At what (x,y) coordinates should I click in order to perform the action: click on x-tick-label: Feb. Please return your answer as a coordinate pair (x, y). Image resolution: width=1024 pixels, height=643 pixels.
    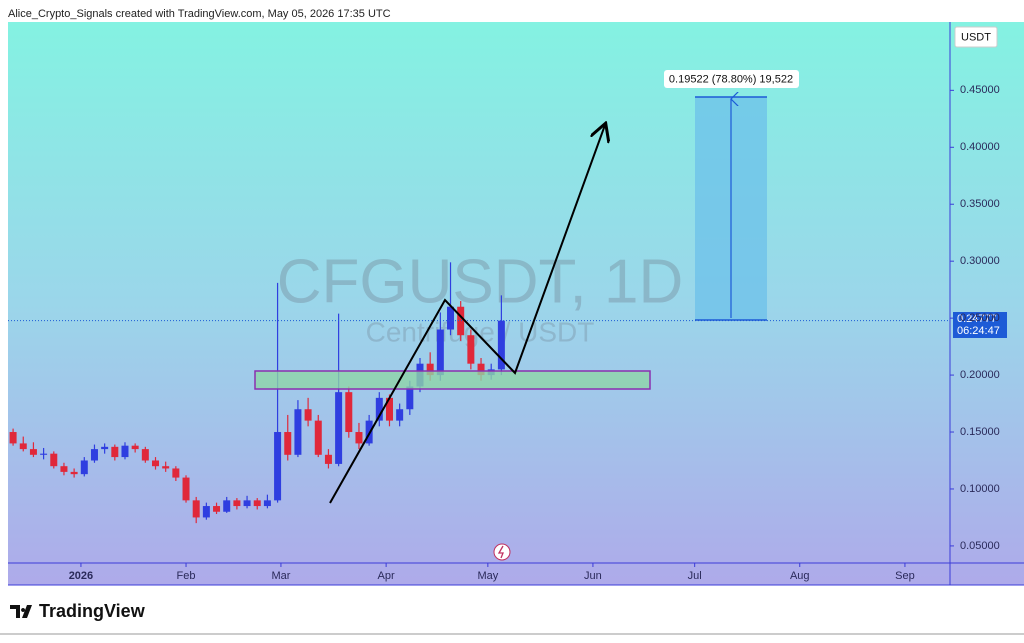
    Looking at the image, I should click on (186, 576).